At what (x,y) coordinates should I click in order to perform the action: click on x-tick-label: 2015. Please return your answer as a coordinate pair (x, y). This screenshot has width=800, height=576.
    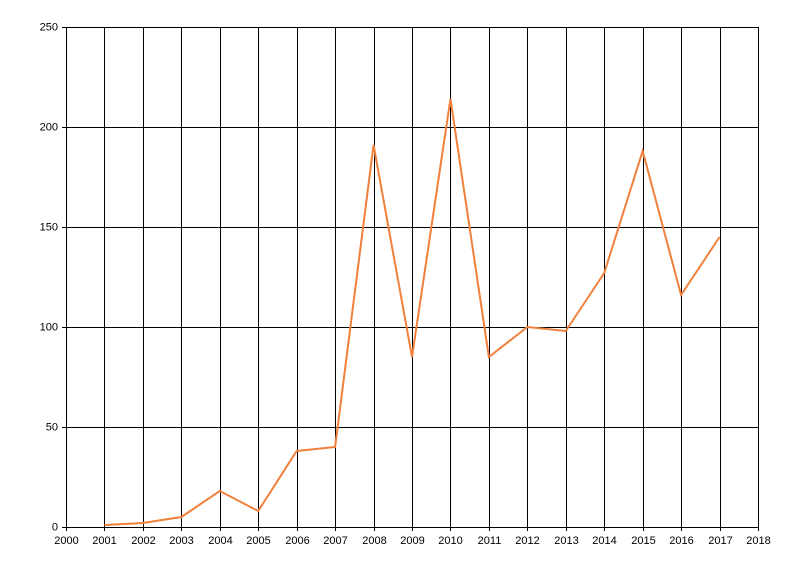
    Looking at the image, I should click on (643, 541).